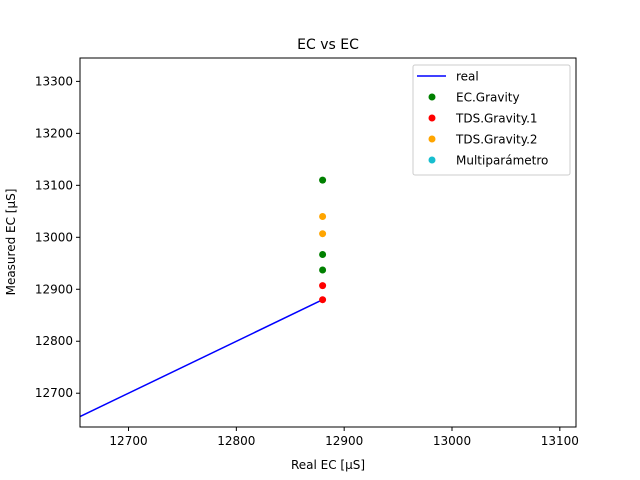 The height and width of the screenshot is (480, 640). Describe the element at coordinates (488, 98) in the screenshot. I see `legend-label: EC.Gravity` at that location.